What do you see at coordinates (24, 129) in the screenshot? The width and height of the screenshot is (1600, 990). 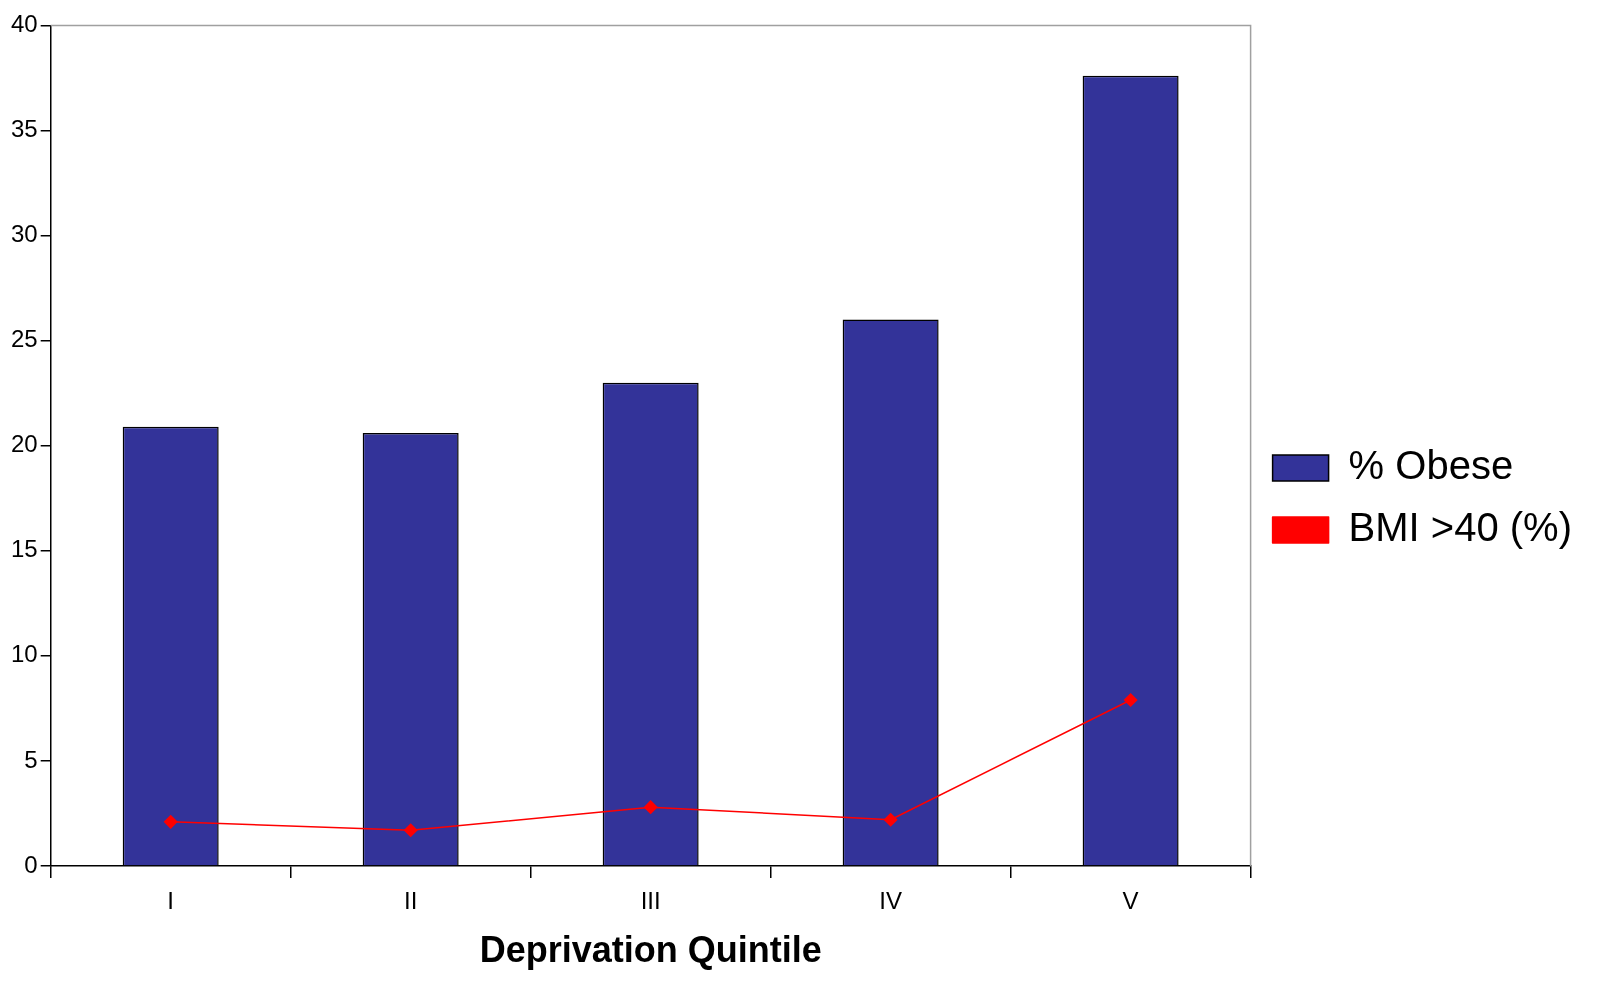 I see `y-tick-label: 35` at bounding box center [24, 129].